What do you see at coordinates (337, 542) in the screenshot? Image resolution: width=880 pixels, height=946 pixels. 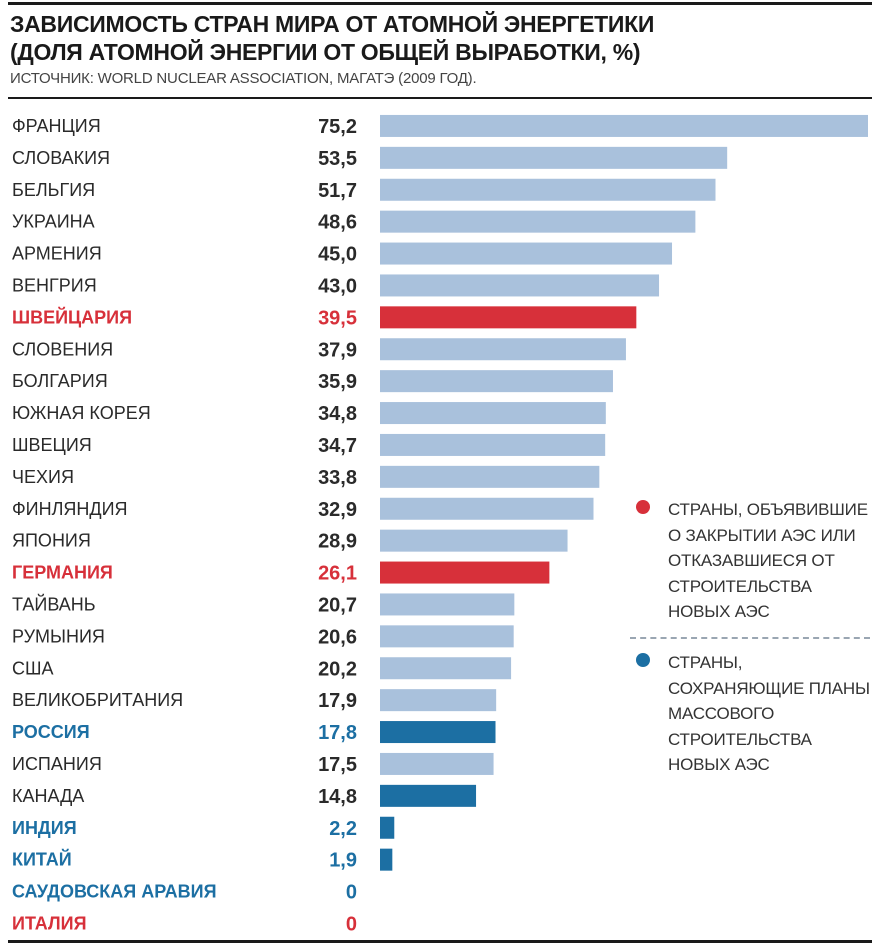 I see `value-label: 28,9` at bounding box center [337, 542].